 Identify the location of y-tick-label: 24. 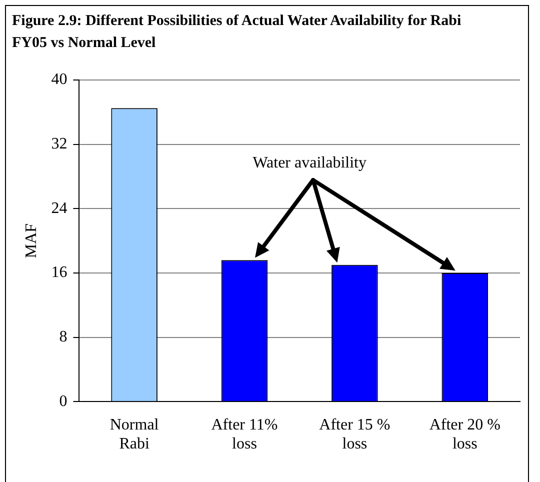
(59, 208).